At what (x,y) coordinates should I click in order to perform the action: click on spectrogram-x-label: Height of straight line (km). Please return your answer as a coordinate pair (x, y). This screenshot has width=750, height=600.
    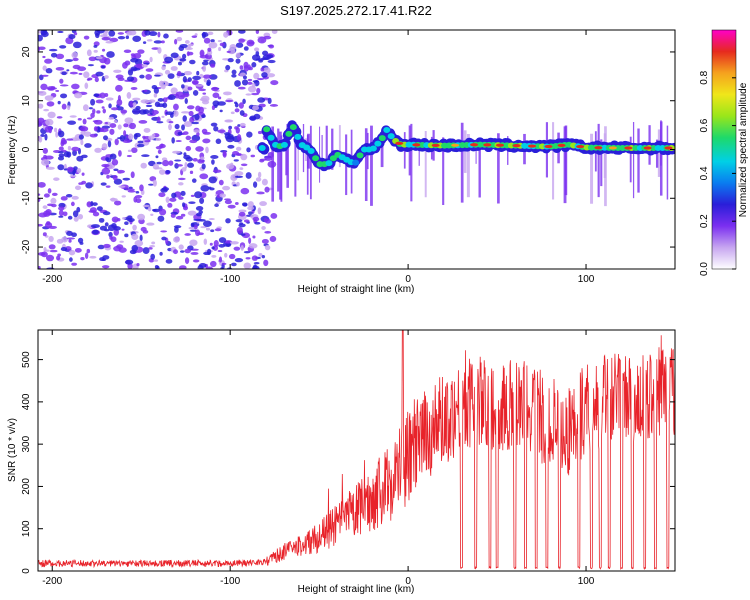
    Looking at the image, I should click on (356, 289).